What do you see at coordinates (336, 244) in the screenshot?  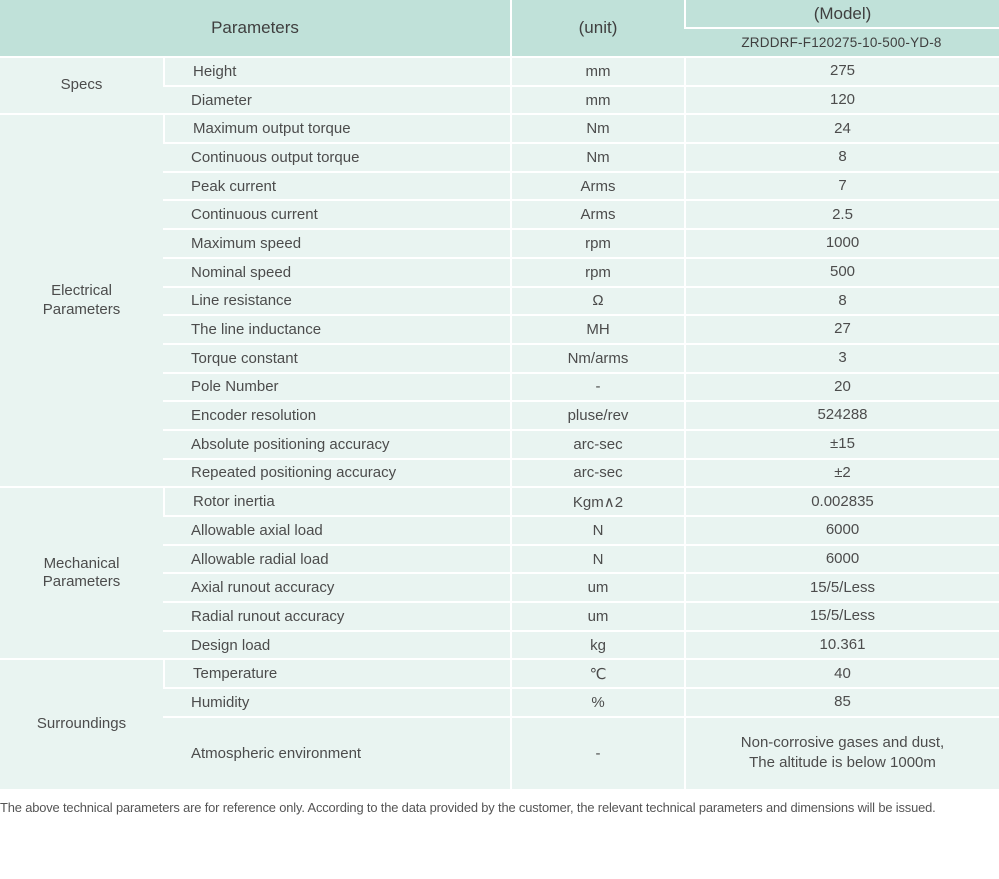 I see `parameter-cell: Maximum speed` at bounding box center [336, 244].